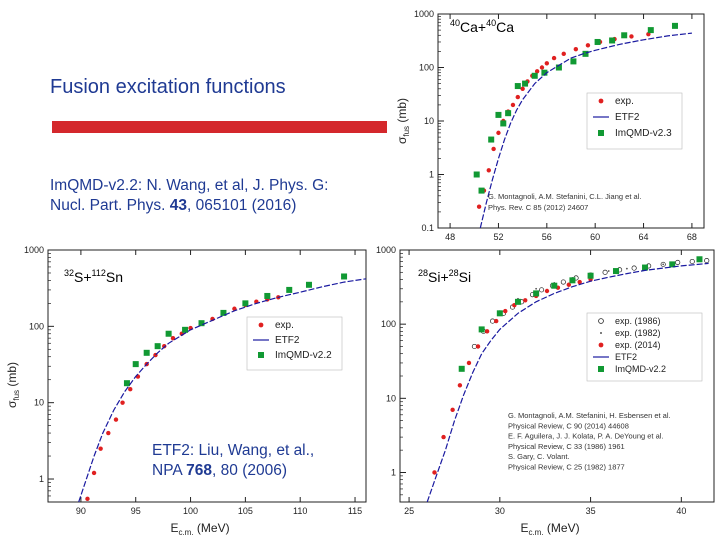 Image resolution: width=720 pixels, height=540 pixels. What do you see at coordinates (199, 470) in the screenshot?
I see `etf2-ref-volume: 768` at bounding box center [199, 470].